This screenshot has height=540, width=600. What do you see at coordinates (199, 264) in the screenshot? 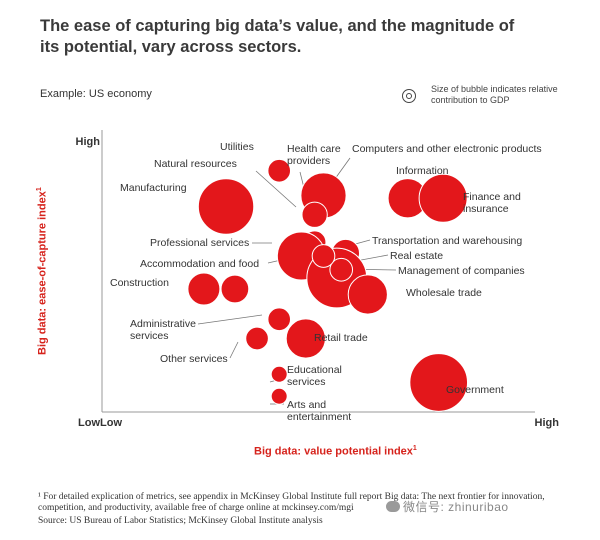
I see `label-accommodation-and-food: Accommodation and food` at bounding box center [199, 264].